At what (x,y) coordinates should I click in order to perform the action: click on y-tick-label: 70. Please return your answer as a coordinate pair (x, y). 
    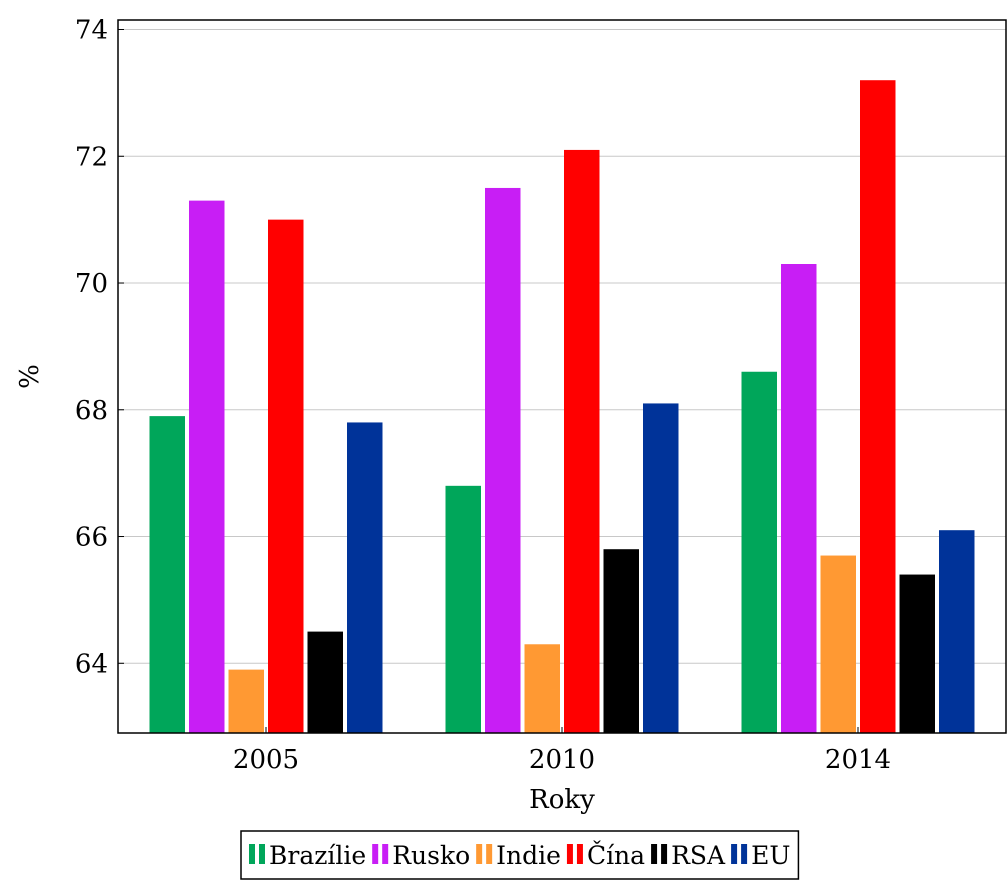
    Looking at the image, I should click on (91, 284).